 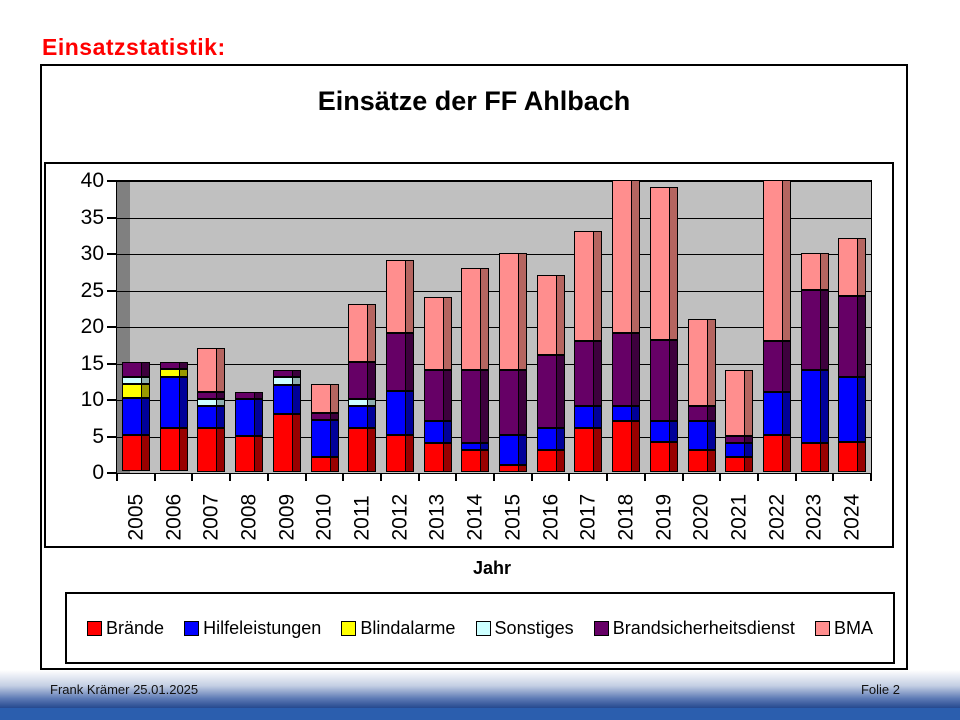 I want to click on bar-2016, so click(x=551, y=373).